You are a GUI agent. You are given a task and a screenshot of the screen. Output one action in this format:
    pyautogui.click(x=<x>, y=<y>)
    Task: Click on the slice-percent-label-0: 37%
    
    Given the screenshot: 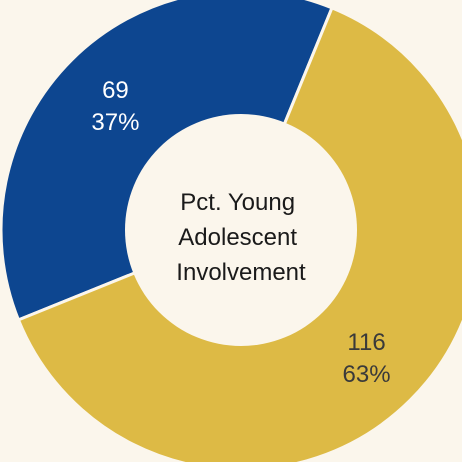 What is the action you would take?
    pyautogui.click(x=115, y=122)
    